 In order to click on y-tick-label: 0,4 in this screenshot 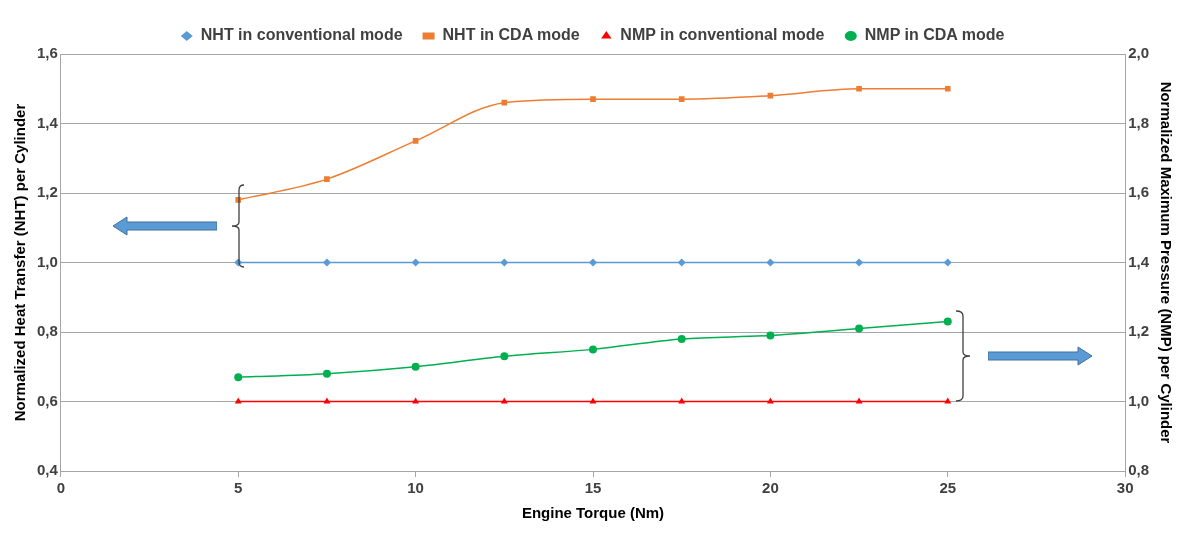, I will do `click(47, 470)`.